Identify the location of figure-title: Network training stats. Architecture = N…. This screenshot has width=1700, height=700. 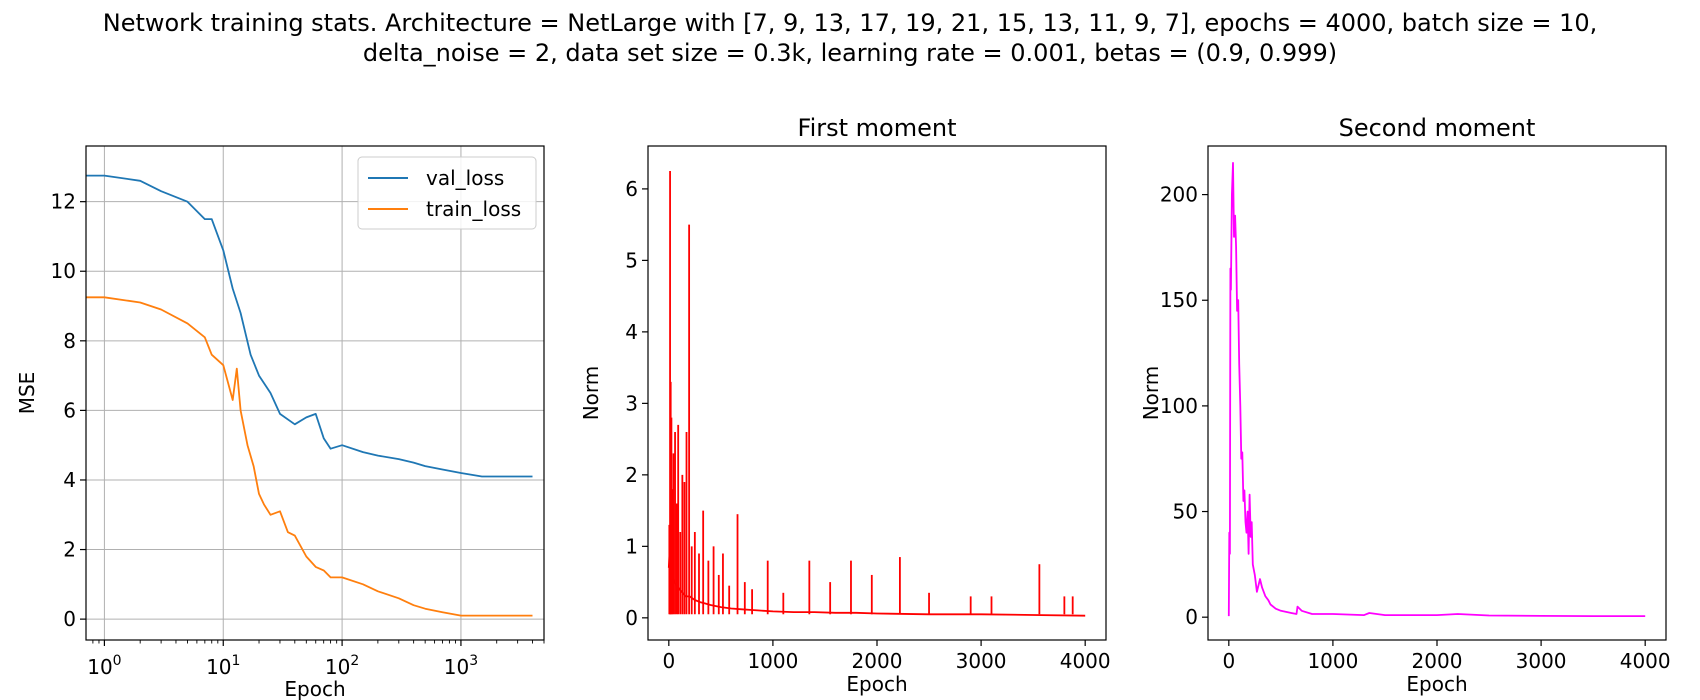
(850, 38).